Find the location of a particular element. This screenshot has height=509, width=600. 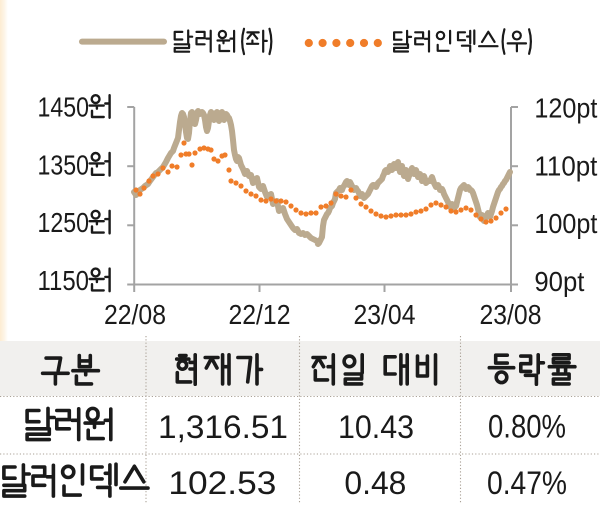

svg-text: 22/12 is located at coordinates (260, 314).